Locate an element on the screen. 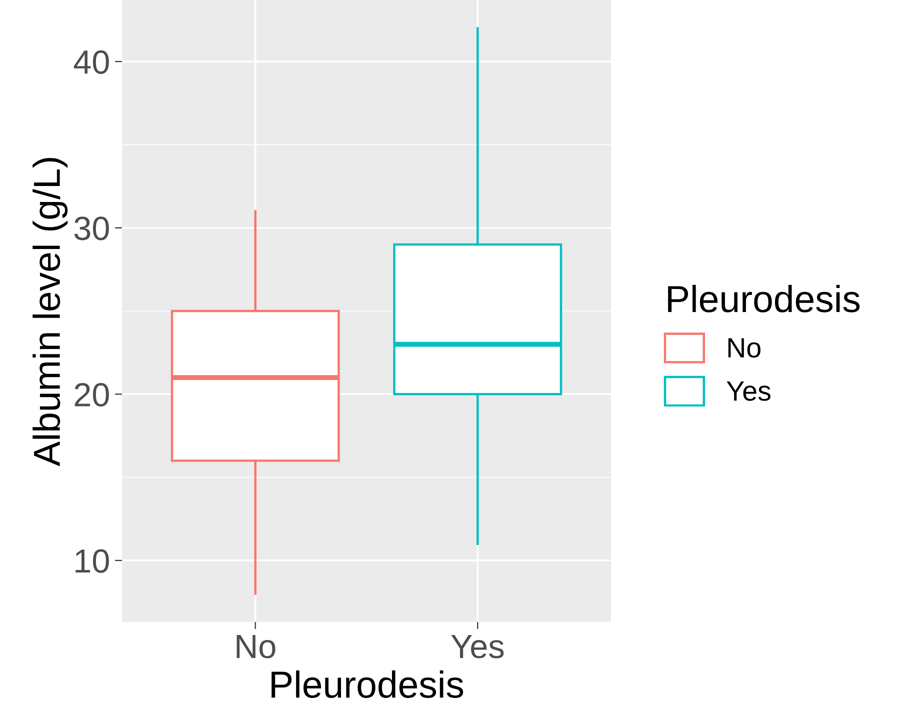 The image size is (899, 720). y-tick-label: 20 is located at coordinates (91, 394).